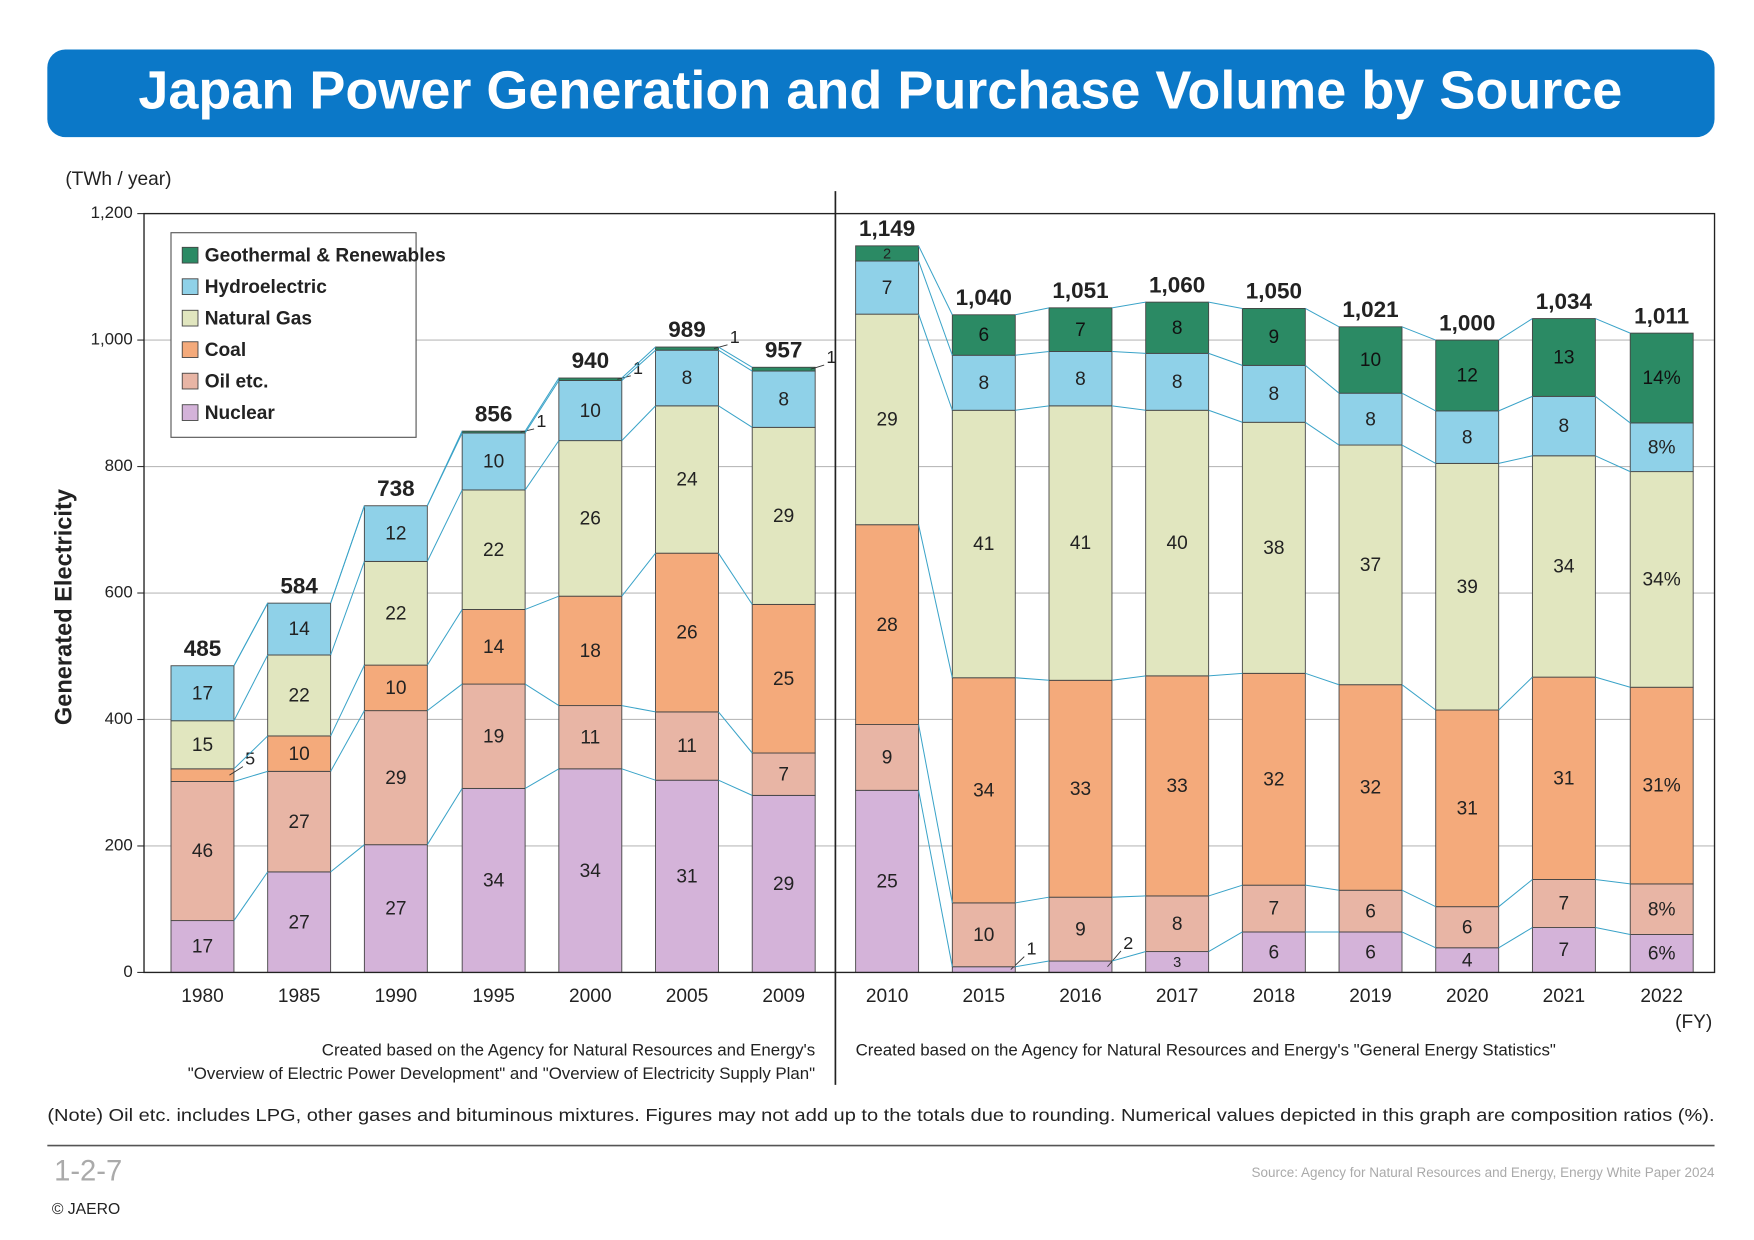 The height and width of the screenshot is (1240, 1754). I want to click on segment-label: 31, so click(686, 876).